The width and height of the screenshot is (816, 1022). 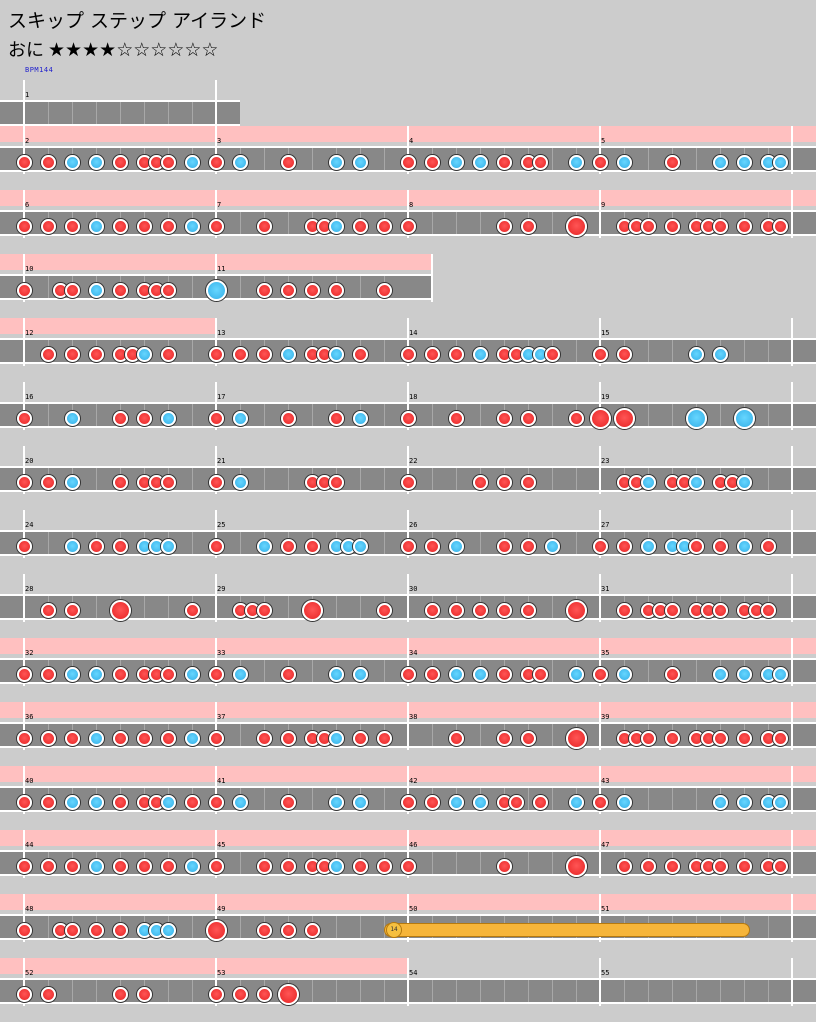 I want to click on measure-number: 47, so click(x=605, y=845).